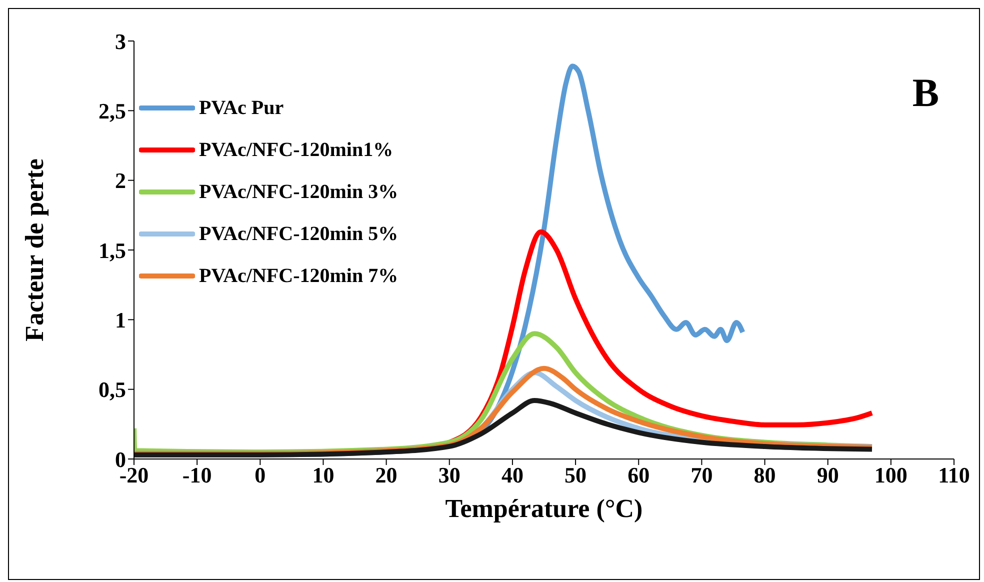  Describe the element at coordinates (827, 475) in the screenshot. I see `x-tick-label: 90` at that location.